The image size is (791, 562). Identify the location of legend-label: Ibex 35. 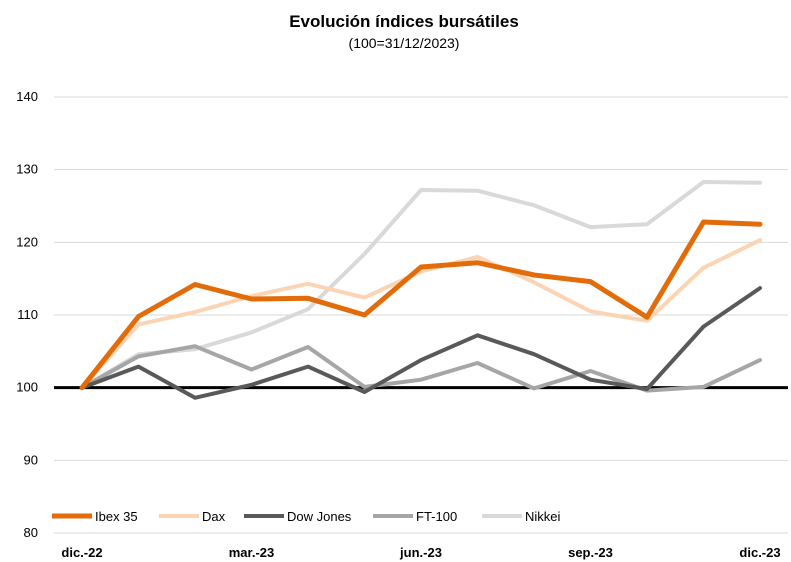
(116, 516).